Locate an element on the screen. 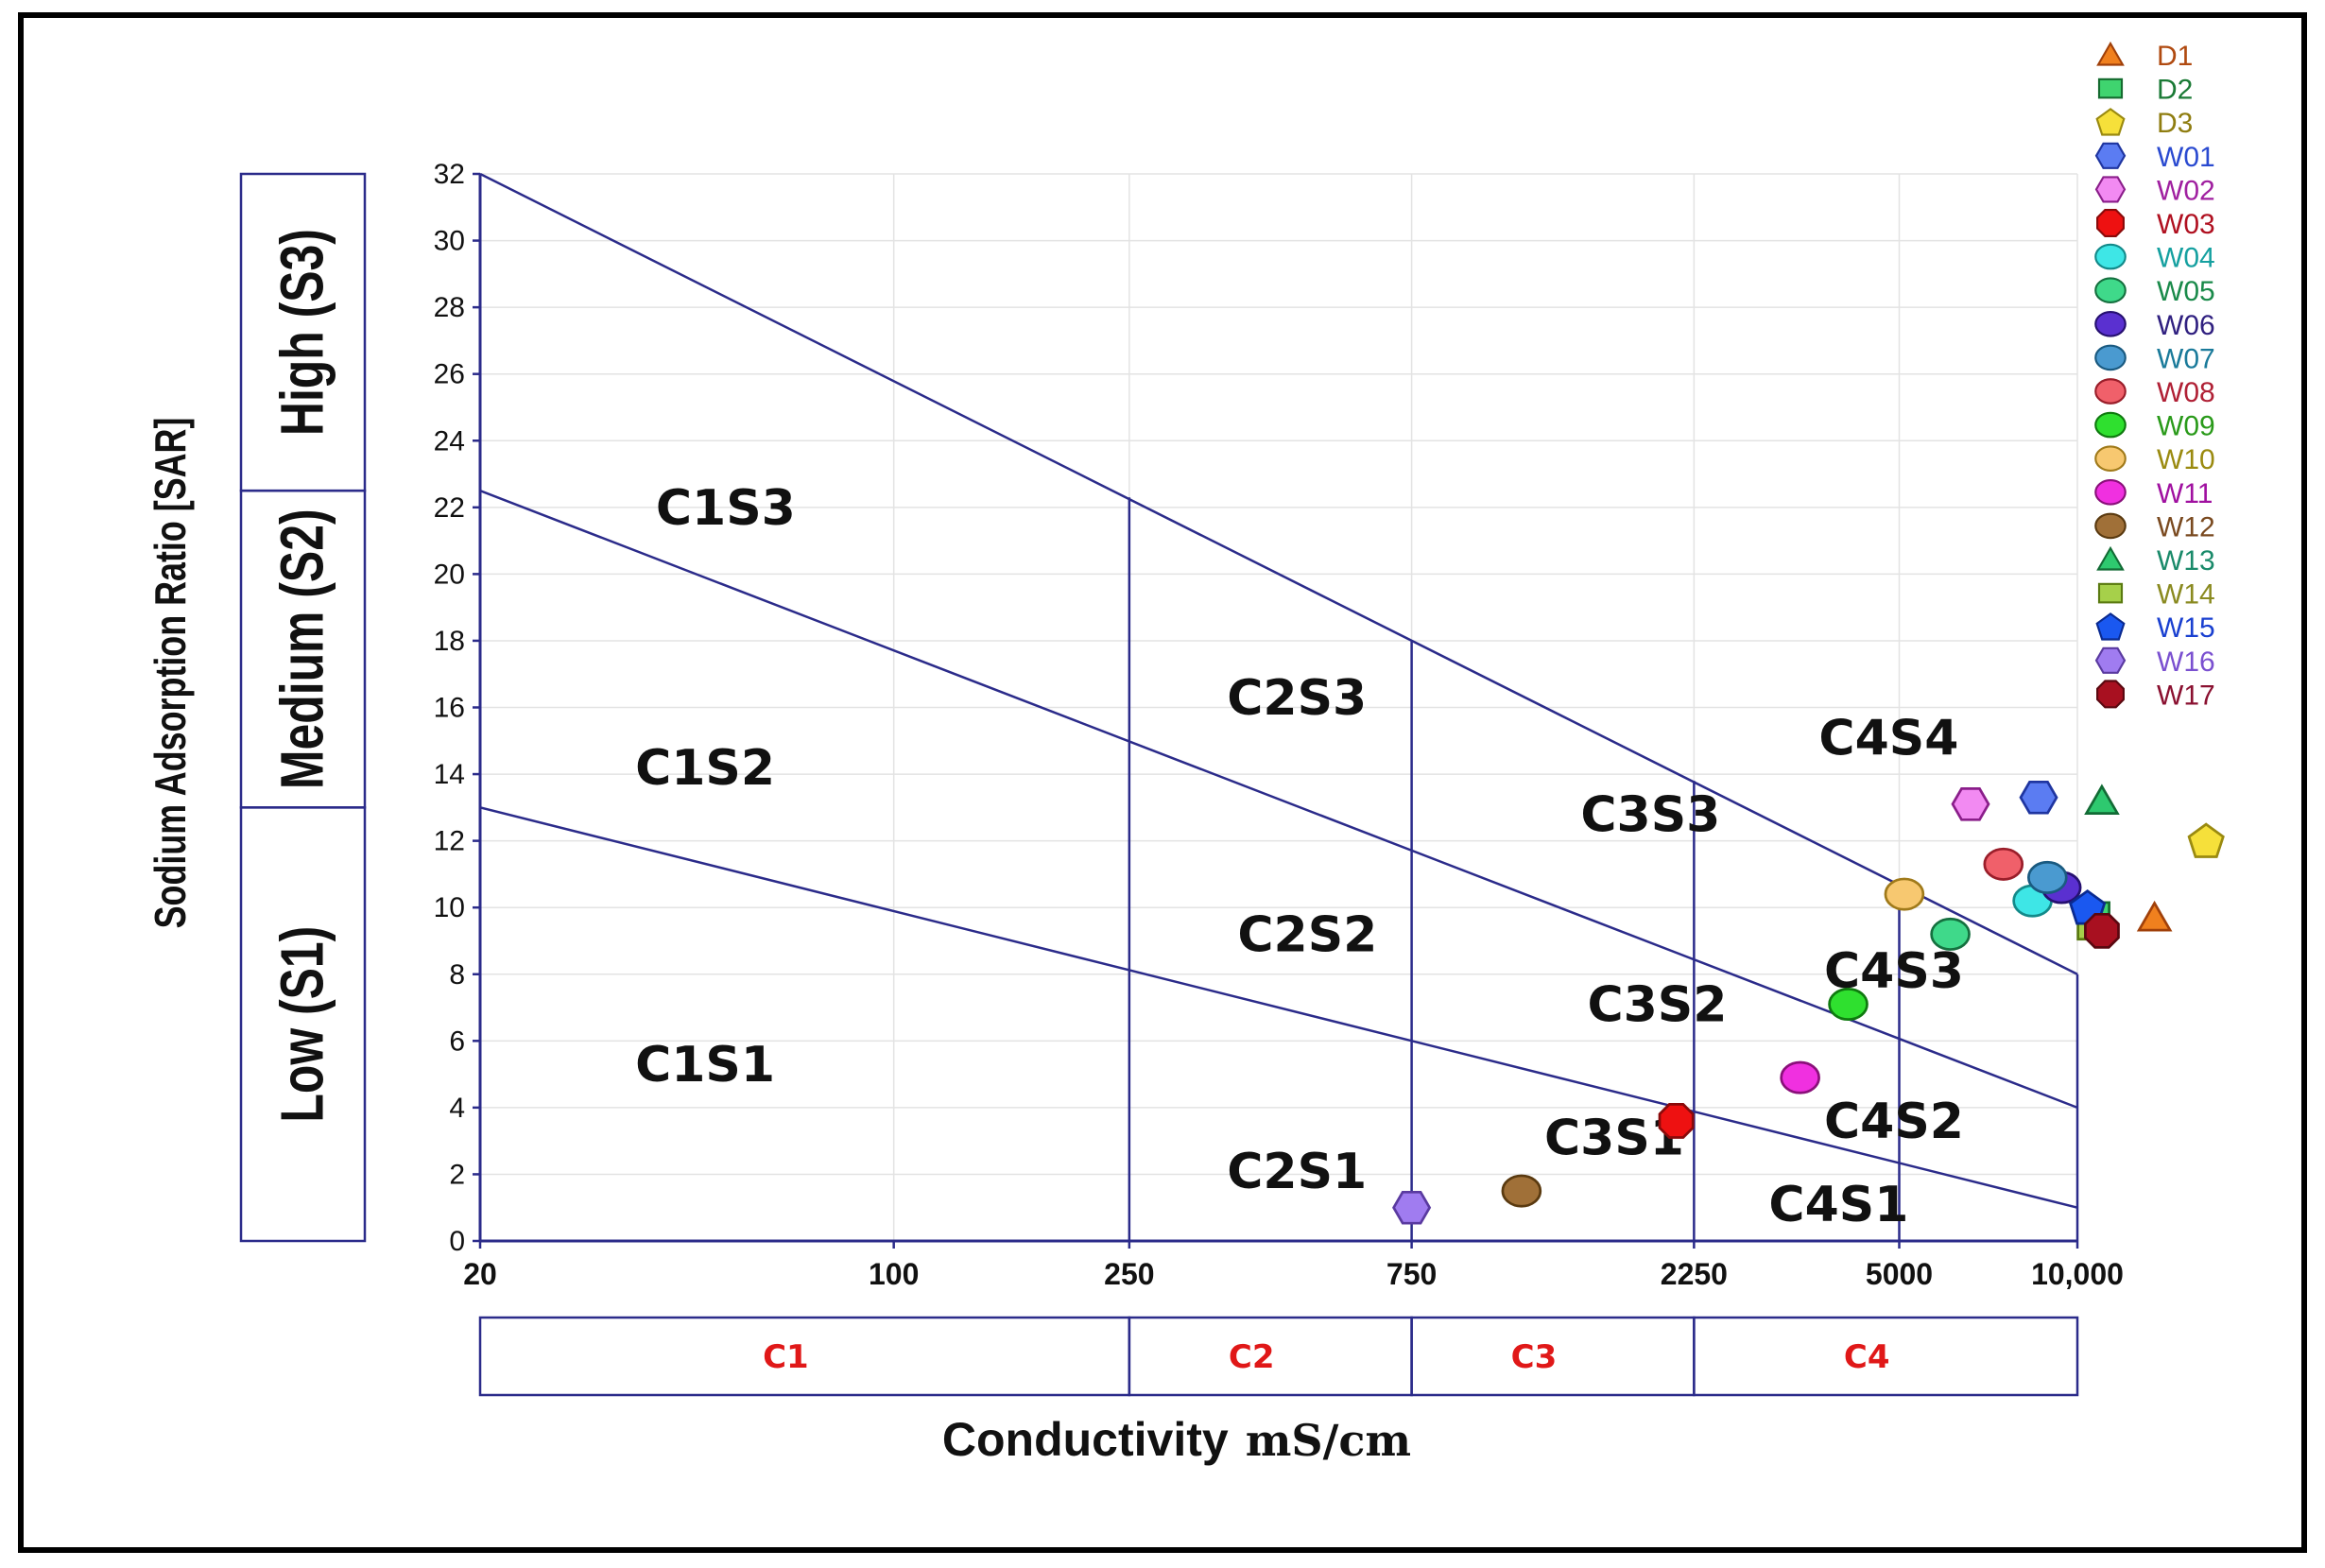 The width and height of the screenshot is (2325, 1568). legend-label-w15: W15 is located at coordinates (2186, 628).